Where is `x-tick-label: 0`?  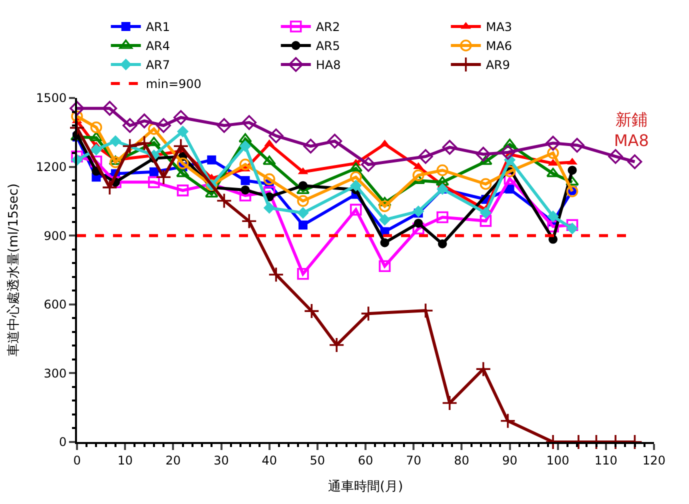
x-tick-label: 0 is located at coordinates (77, 460).